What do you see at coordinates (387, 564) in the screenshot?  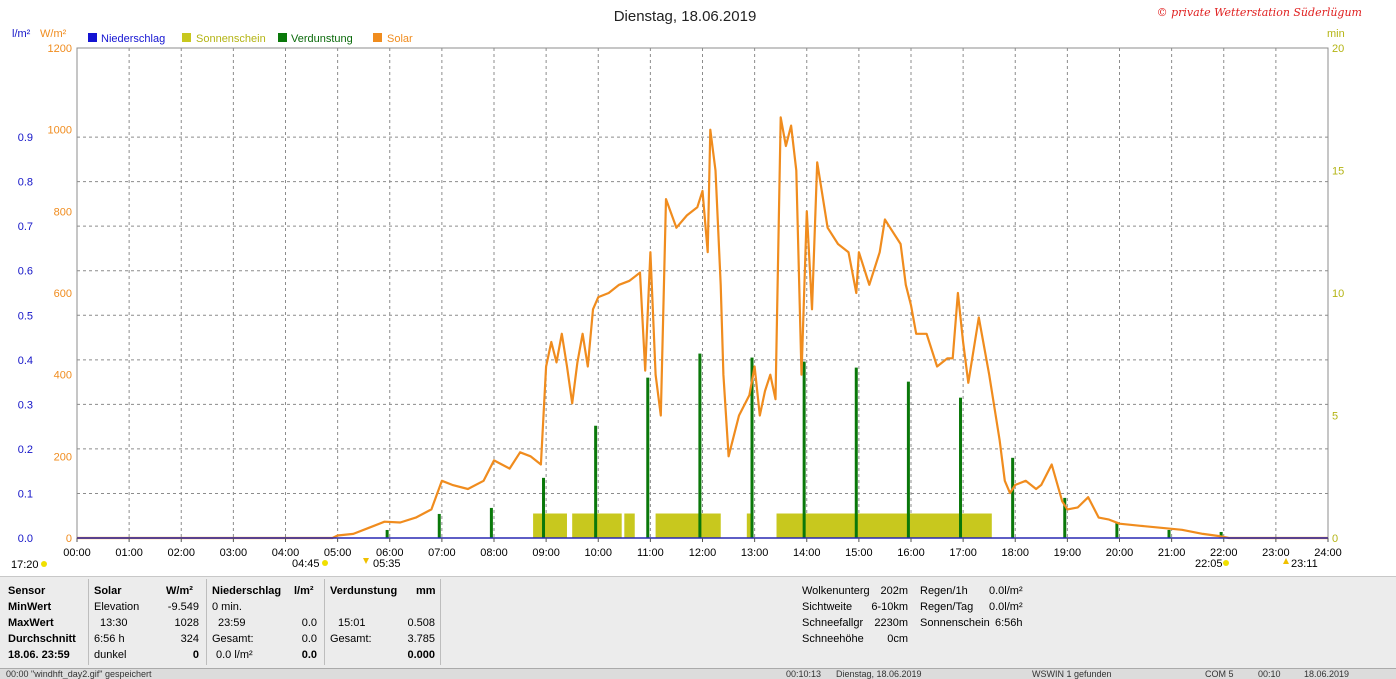 I see `sunrise-label: 05:35` at bounding box center [387, 564].